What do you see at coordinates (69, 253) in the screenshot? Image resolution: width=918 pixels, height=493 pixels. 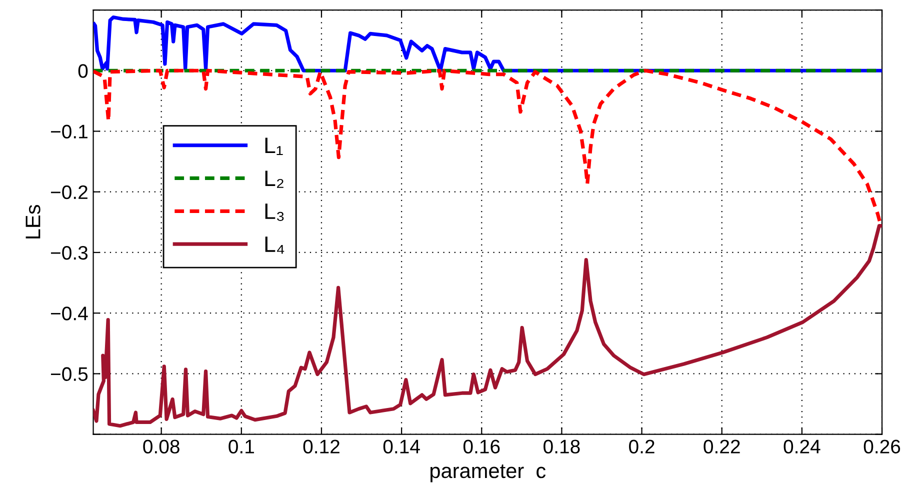 I see `y-tick-label: −0.3` at bounding box center [69, 253].